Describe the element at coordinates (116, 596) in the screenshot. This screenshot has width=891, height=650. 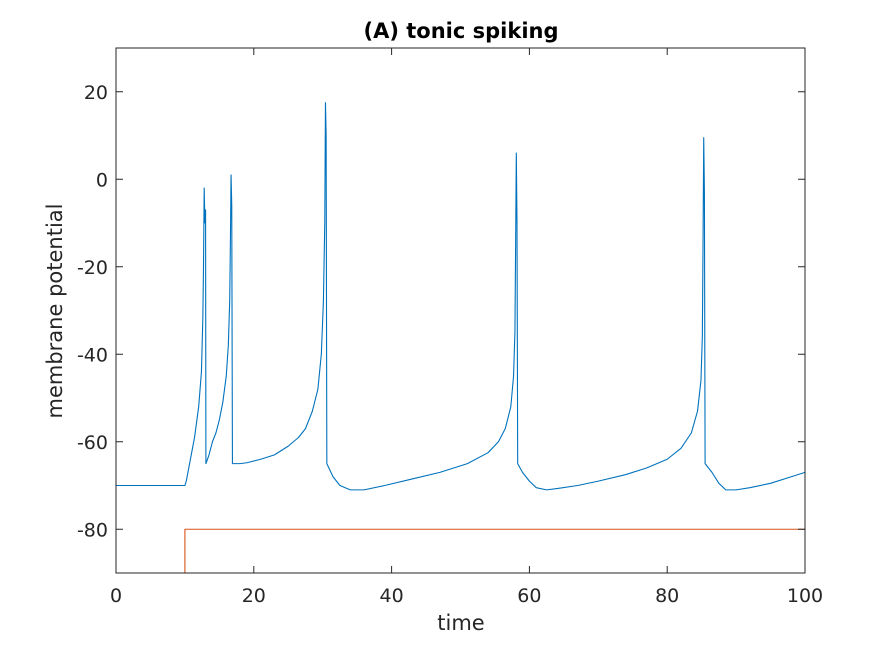
I see `x-tick-label: 0` at that location.